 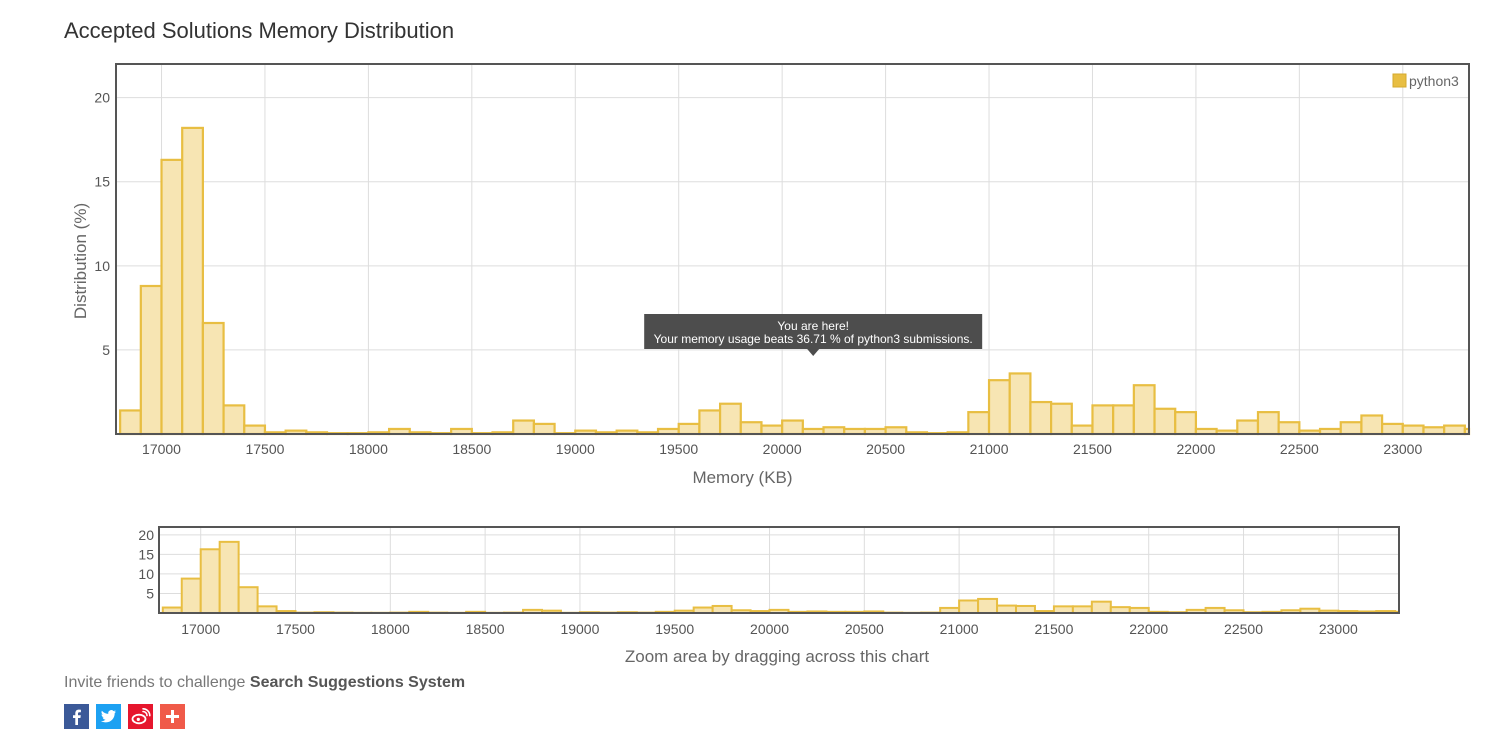 I want to click on twitter-share-button, so click(x=108, y=716).